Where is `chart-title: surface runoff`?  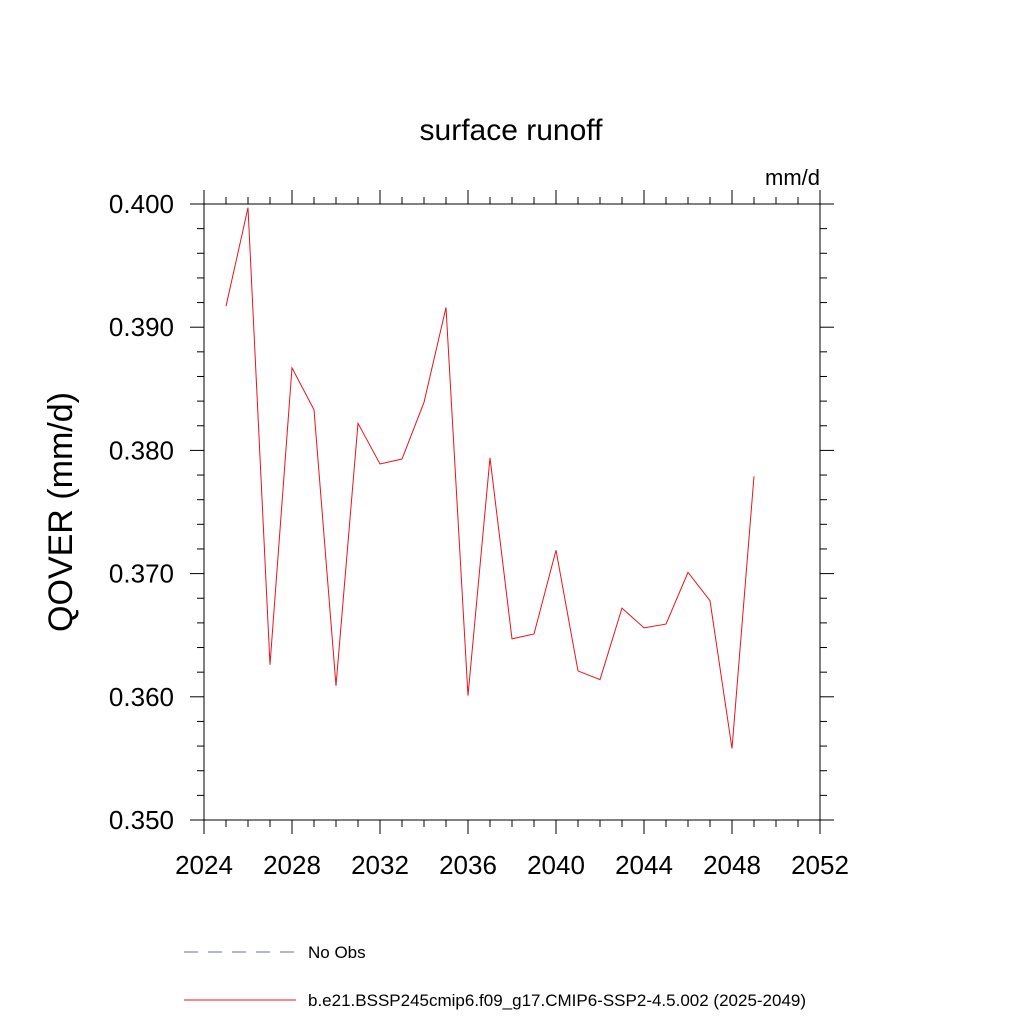
chart-title: surface runoff is located at coordinates (512, 130).